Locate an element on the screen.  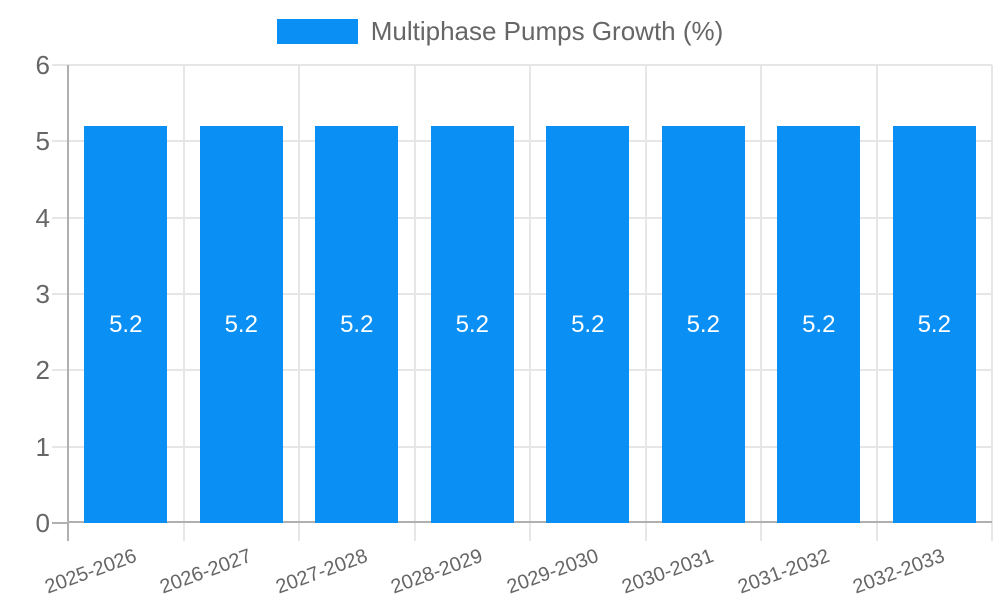
legend: Multiphase Pumps Growth (%) is located at coordinates (500, 31).